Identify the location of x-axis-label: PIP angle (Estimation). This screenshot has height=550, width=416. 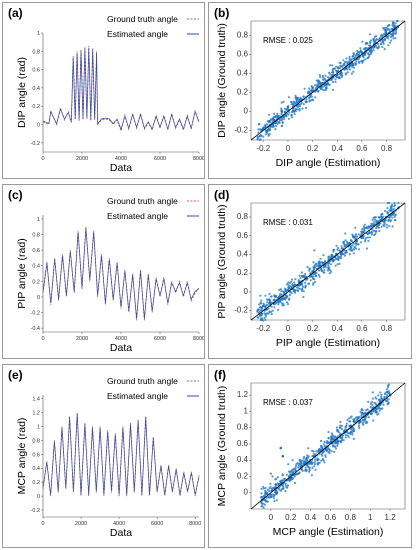
(328, 343).